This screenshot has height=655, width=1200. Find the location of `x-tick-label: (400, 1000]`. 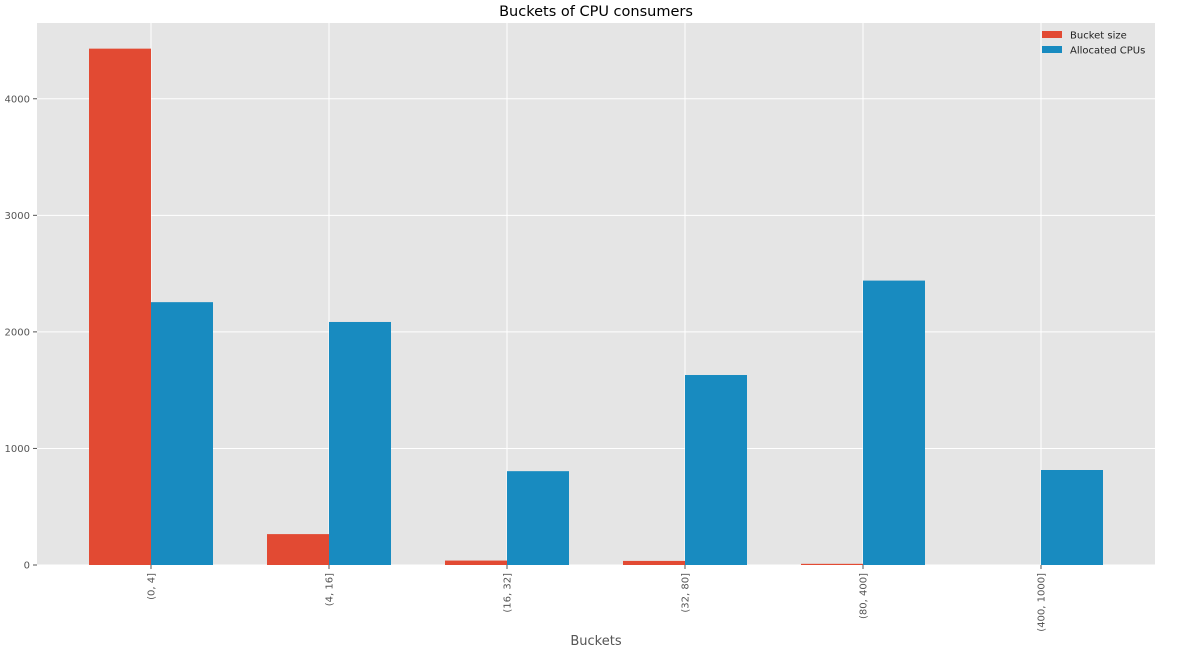

x-tick-label: (400, 1000] is located at coordinates (1042, 602).